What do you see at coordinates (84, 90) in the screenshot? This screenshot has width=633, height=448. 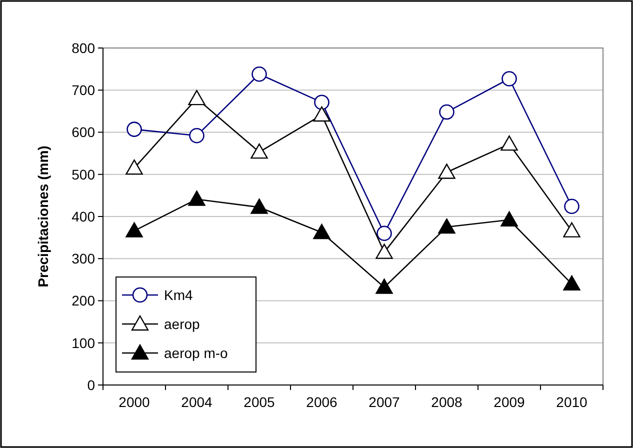 I see `y-tick-label: 700` at bounding box center [84, 90].